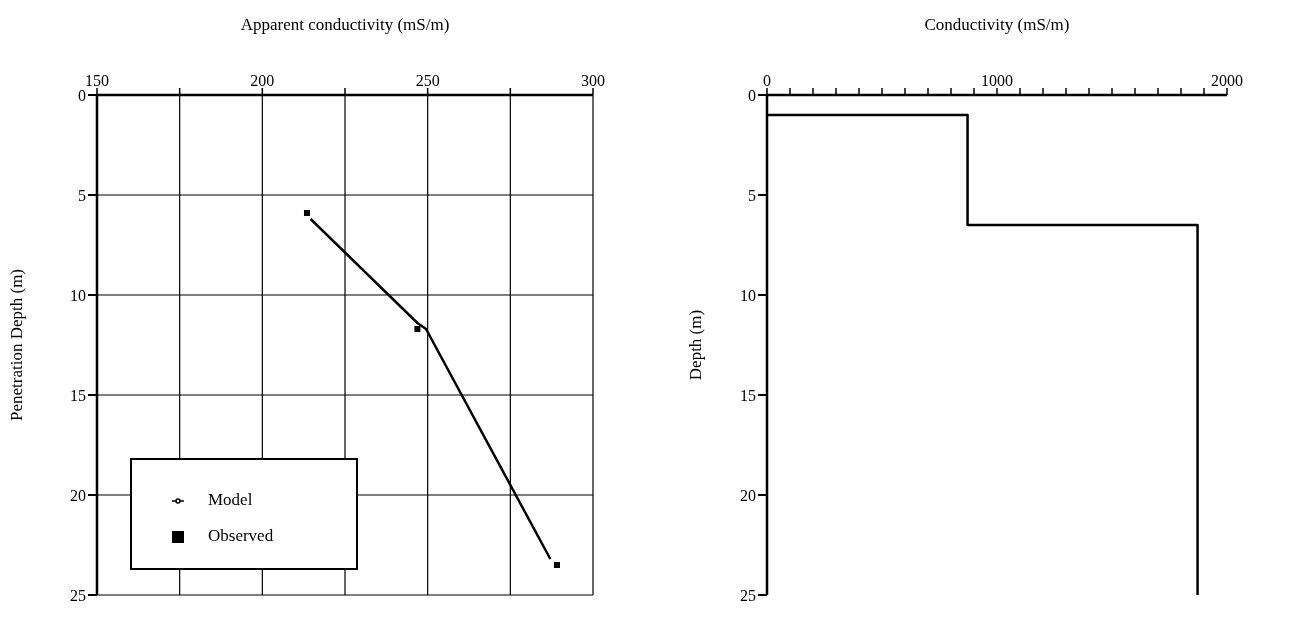 The width and height of the screenshot is (1297, 620). Describe the element at coordinates (97, 80) in the screenshot. I see `x-tick-label: 150` at that location.